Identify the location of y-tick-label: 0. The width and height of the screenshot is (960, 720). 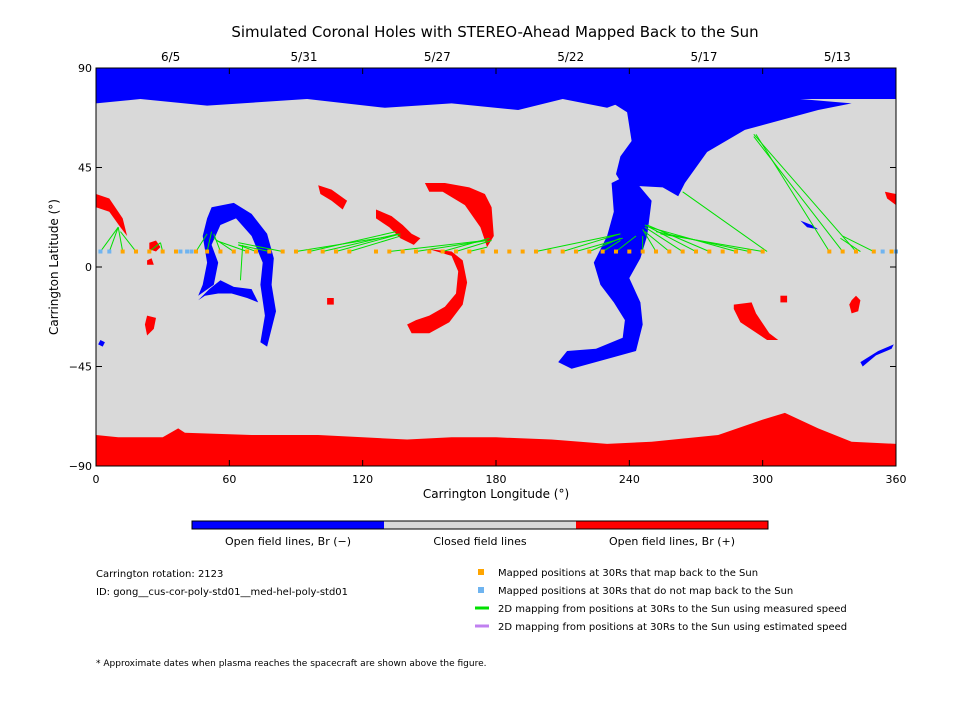
(88, 267).